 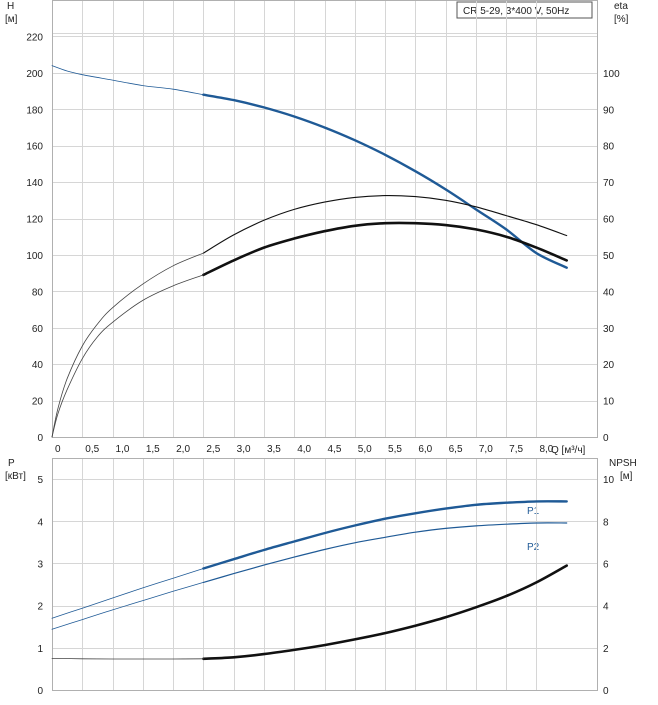 What do you see at coordinates (533, 511) in the screenshot?
I see `series-label-p1: P1` at bounding box center [533, 511].